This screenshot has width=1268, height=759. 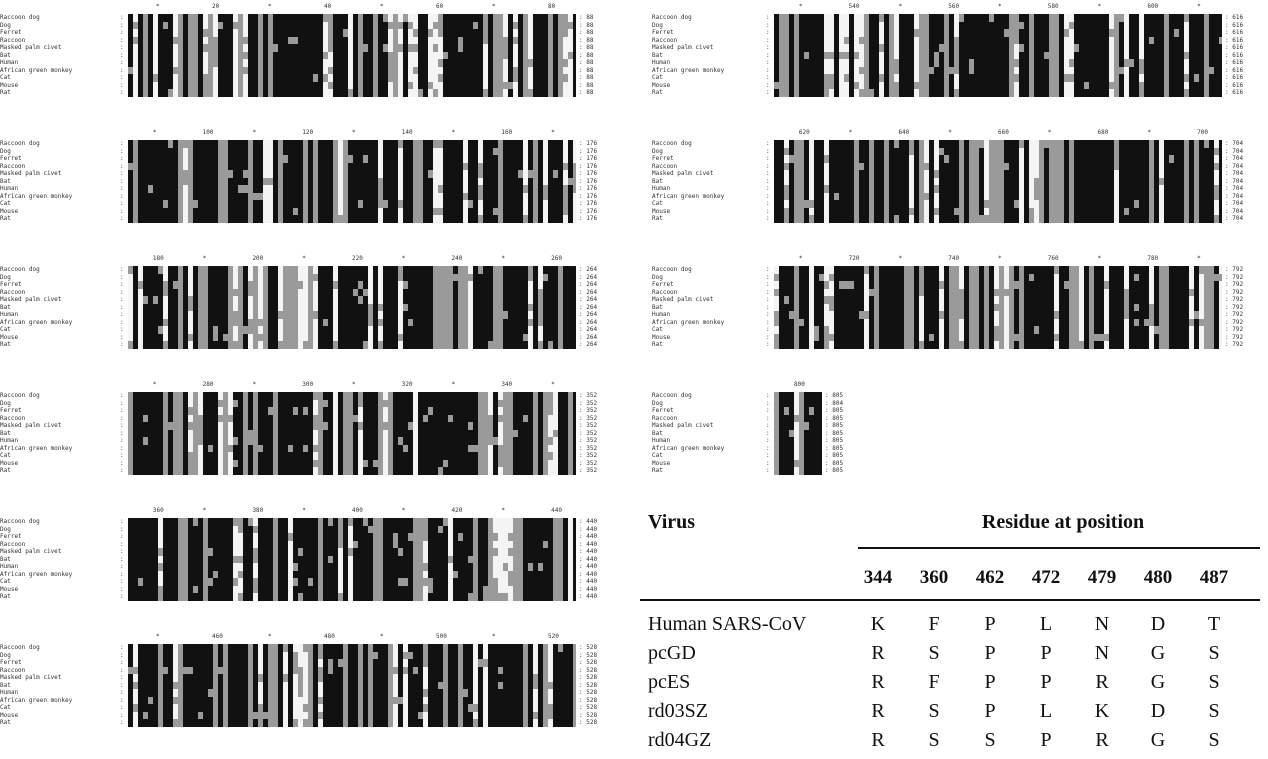 What do you see at coordinates (834, 418) in the screenshot?
I see `residue-count: : 805` at bounding box center [834, 418].